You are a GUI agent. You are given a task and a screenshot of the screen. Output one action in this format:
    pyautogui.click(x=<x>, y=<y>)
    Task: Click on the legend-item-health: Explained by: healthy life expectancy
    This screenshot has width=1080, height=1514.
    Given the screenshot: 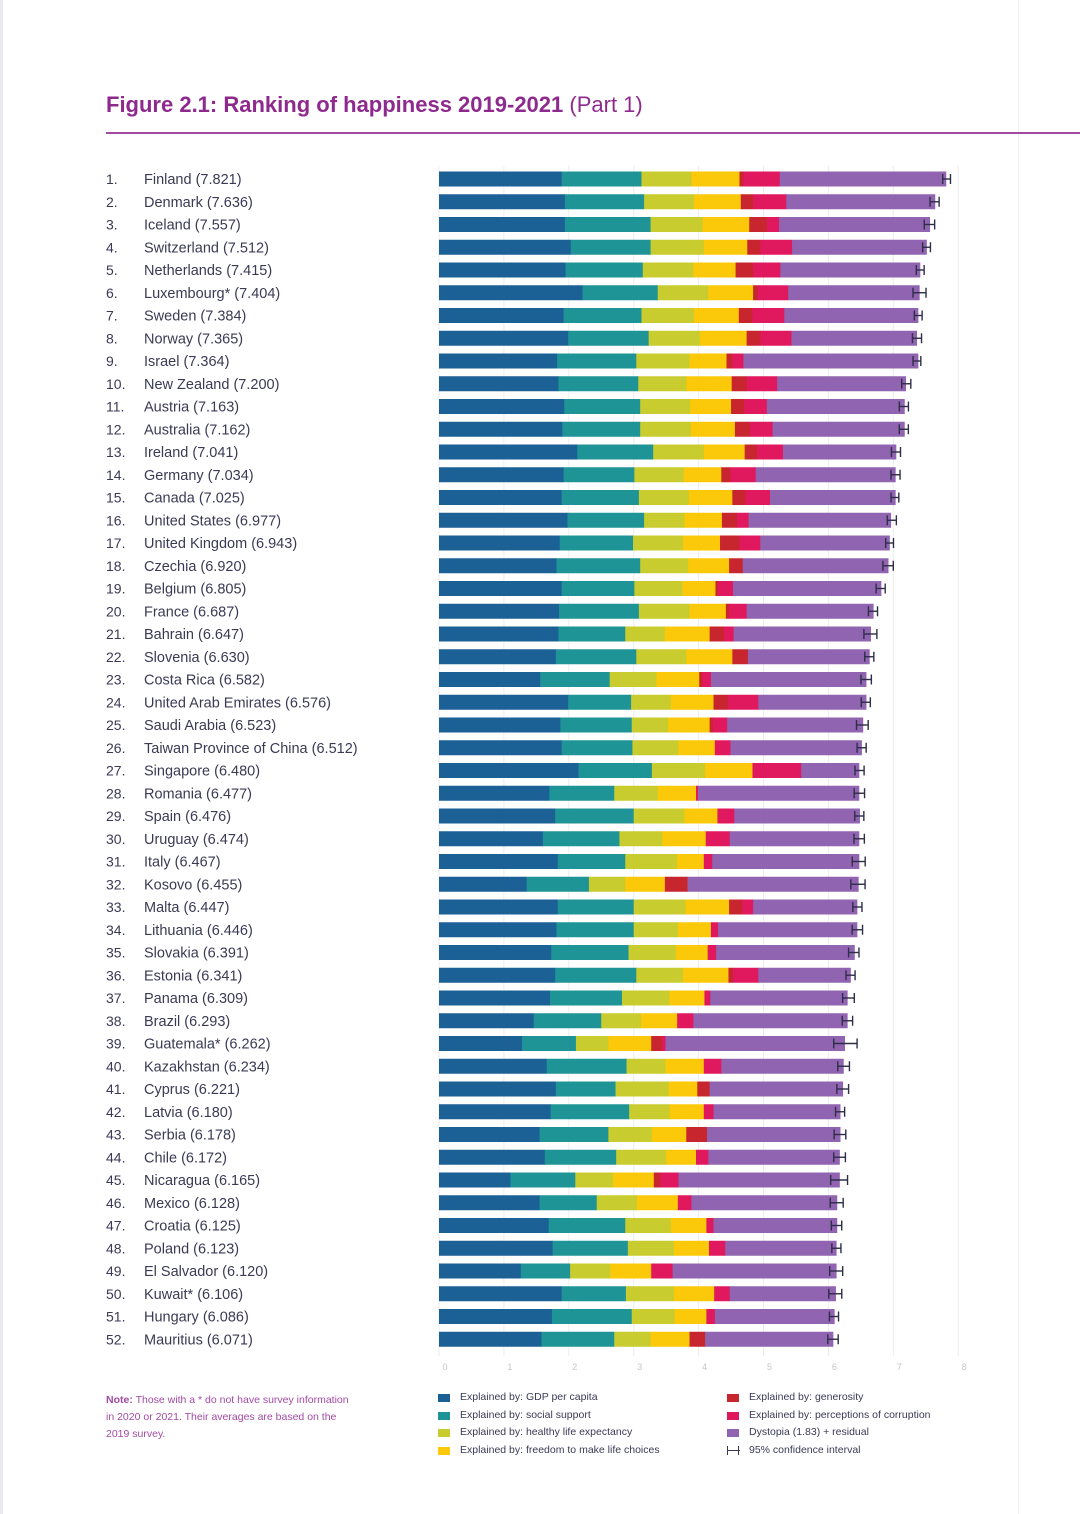 What is the action you would take?
    pyautogui.click(x=549, y=1433)
    